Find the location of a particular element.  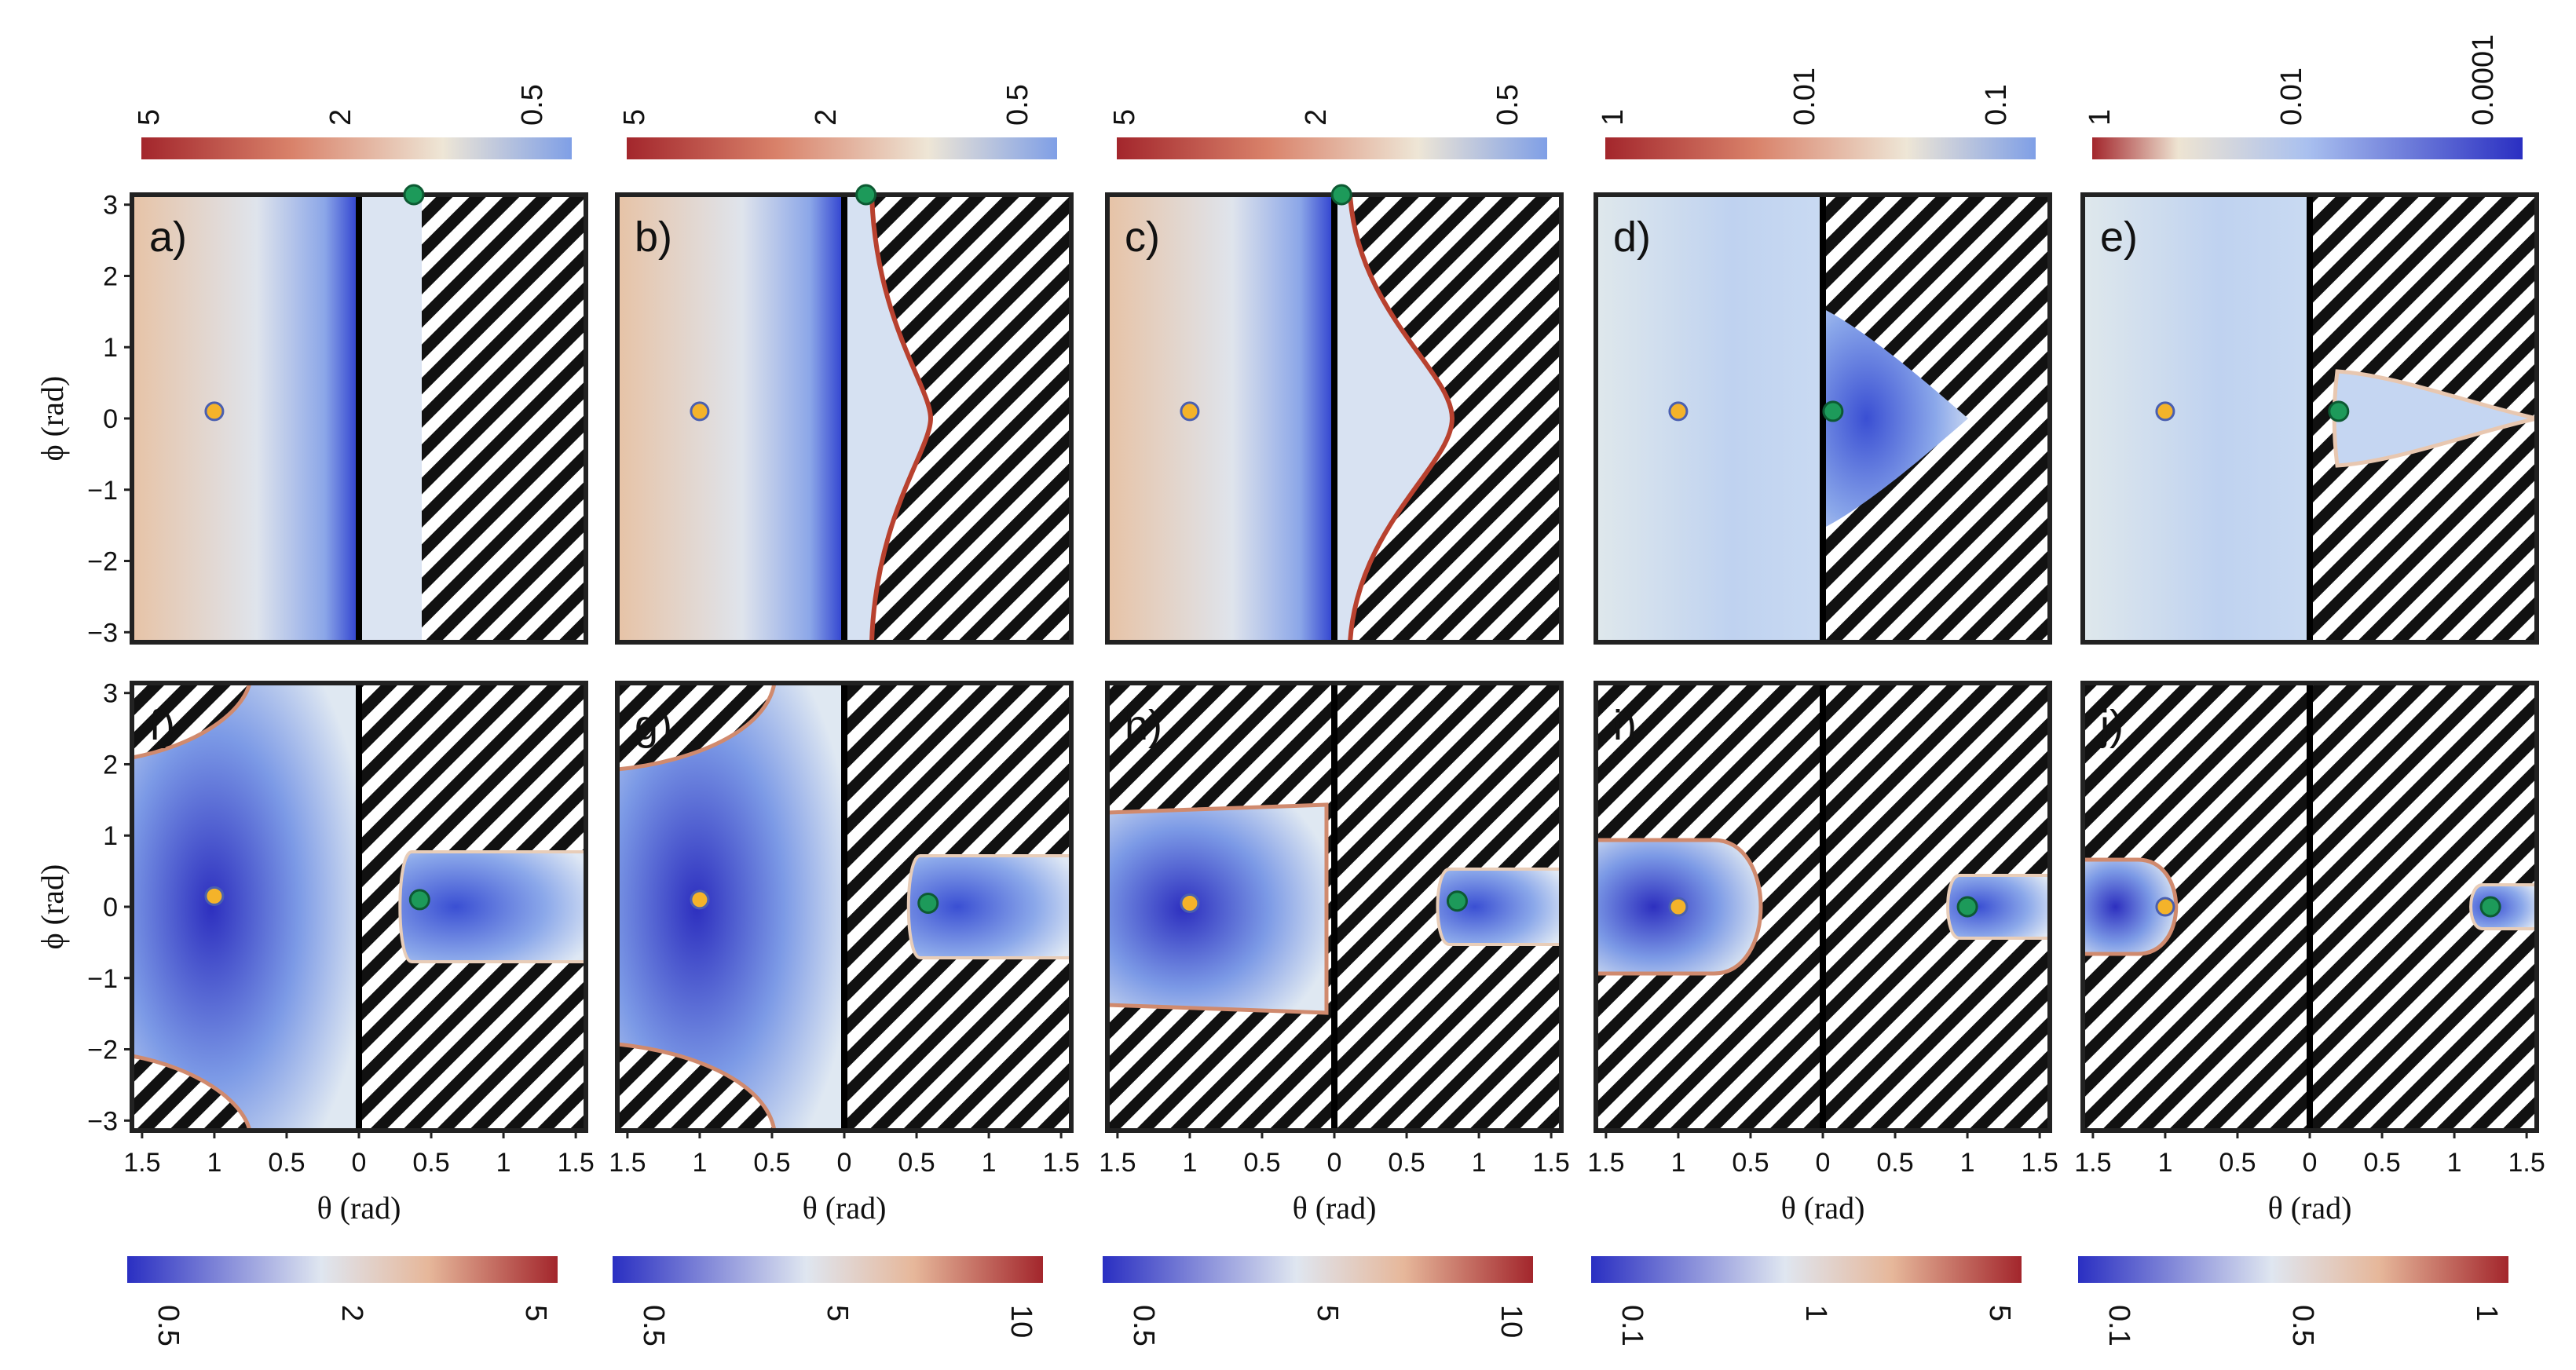

bottom-colorbar-tick: 0.5 is located at coordinates (2303, 1325).